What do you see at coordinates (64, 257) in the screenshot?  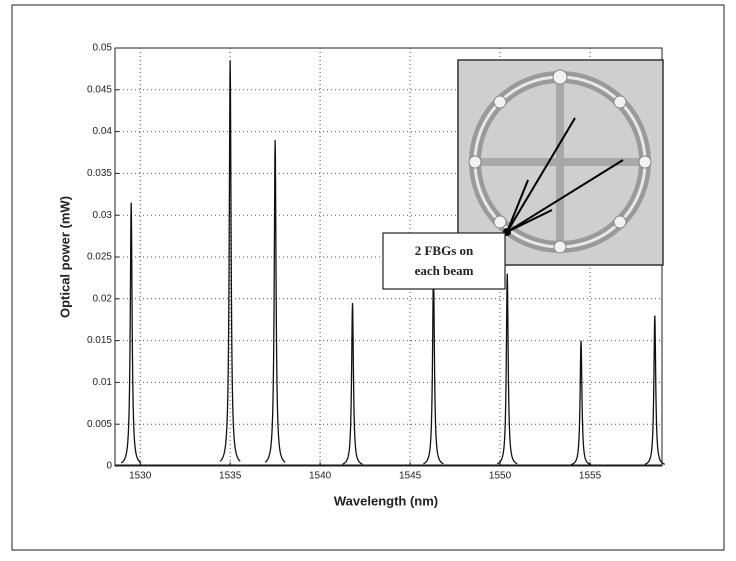 I see `y-axis-title: Optical power (mW)` at bounding box center [64, 257].